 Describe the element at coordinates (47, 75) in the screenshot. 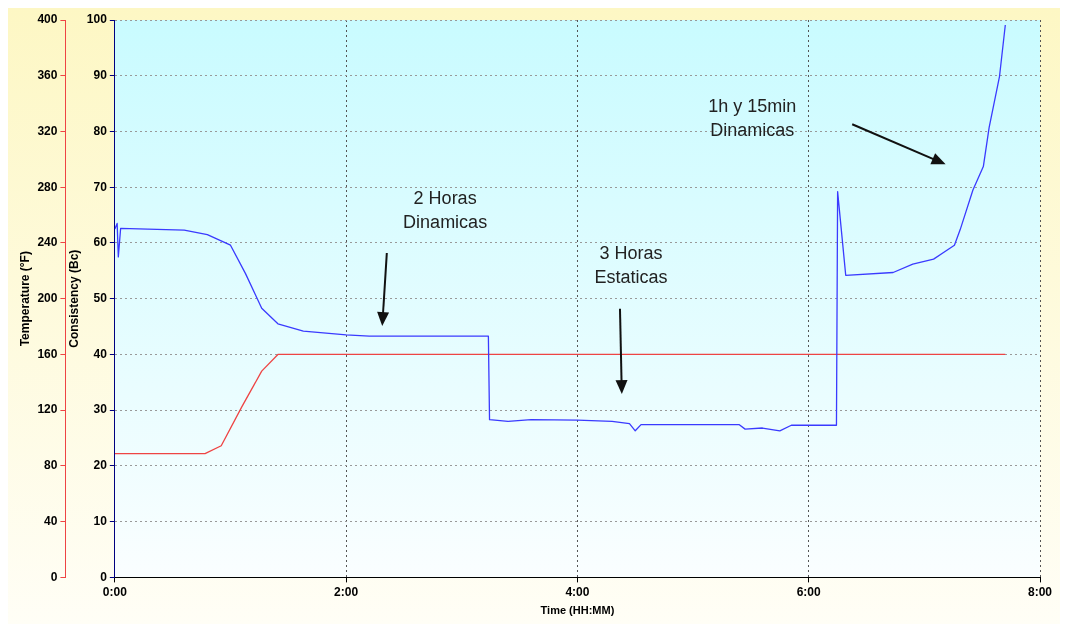

I see `y2-tick-label: 360` at that location.